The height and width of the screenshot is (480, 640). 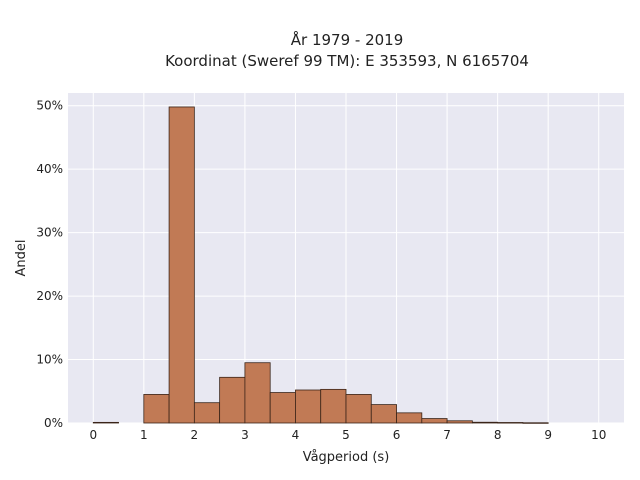 What do you see at coordinates (53, 423) in the screenshot?
I see `y-tick-label: 0%` at bounding box center [53, 423].